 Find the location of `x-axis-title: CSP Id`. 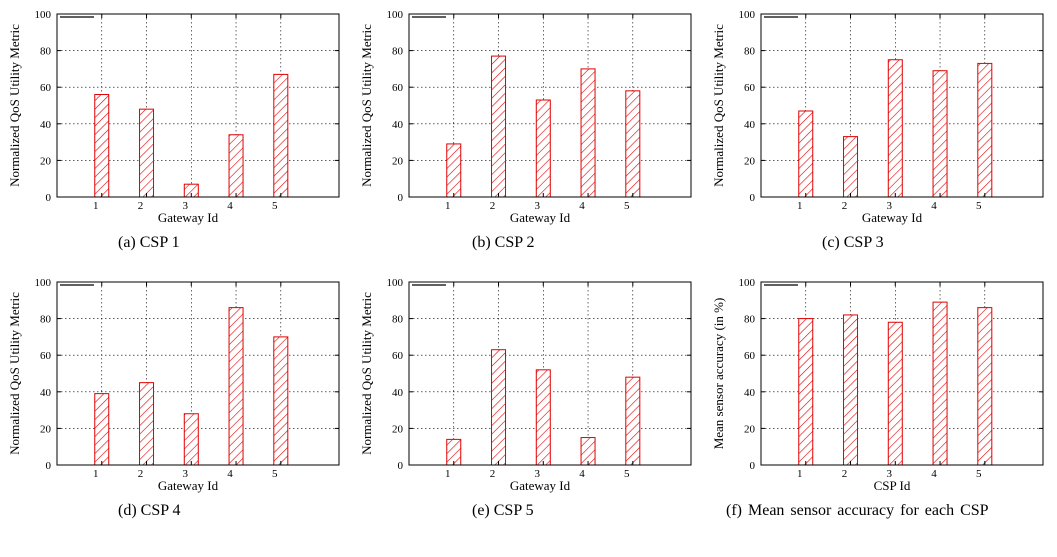

x-axis-title: CSP Id is located at coordinates (892, 485).